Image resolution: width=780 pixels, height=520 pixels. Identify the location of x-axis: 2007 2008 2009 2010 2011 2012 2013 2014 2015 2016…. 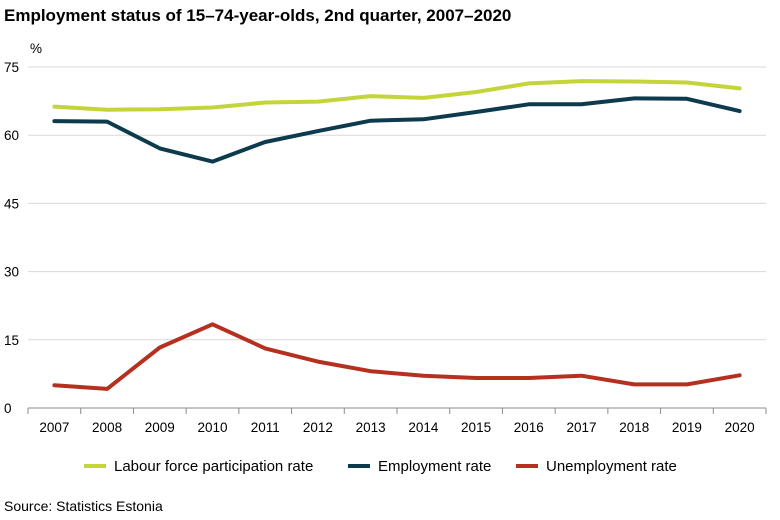
(397, 421).